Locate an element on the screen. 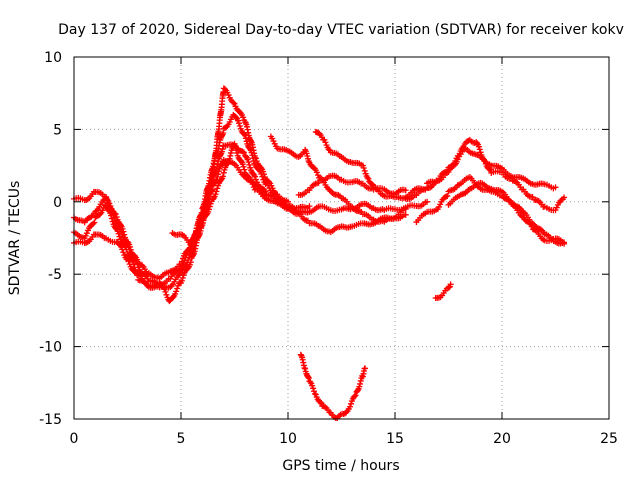 This screenshot has height=480, width=640. y-axis-label: SDTVAR / TECUs is located at coordinates (15, 238).